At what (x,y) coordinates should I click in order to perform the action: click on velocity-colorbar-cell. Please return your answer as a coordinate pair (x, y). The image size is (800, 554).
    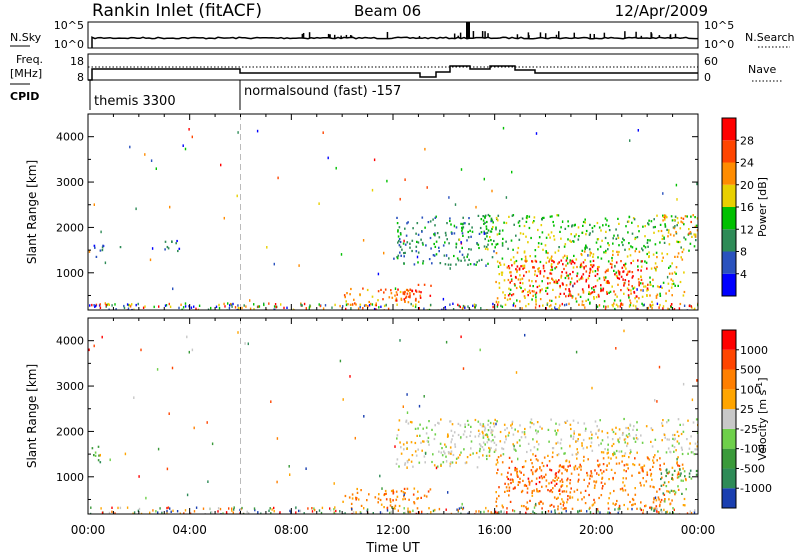
    Looking at the image, I should click on (729, 340).